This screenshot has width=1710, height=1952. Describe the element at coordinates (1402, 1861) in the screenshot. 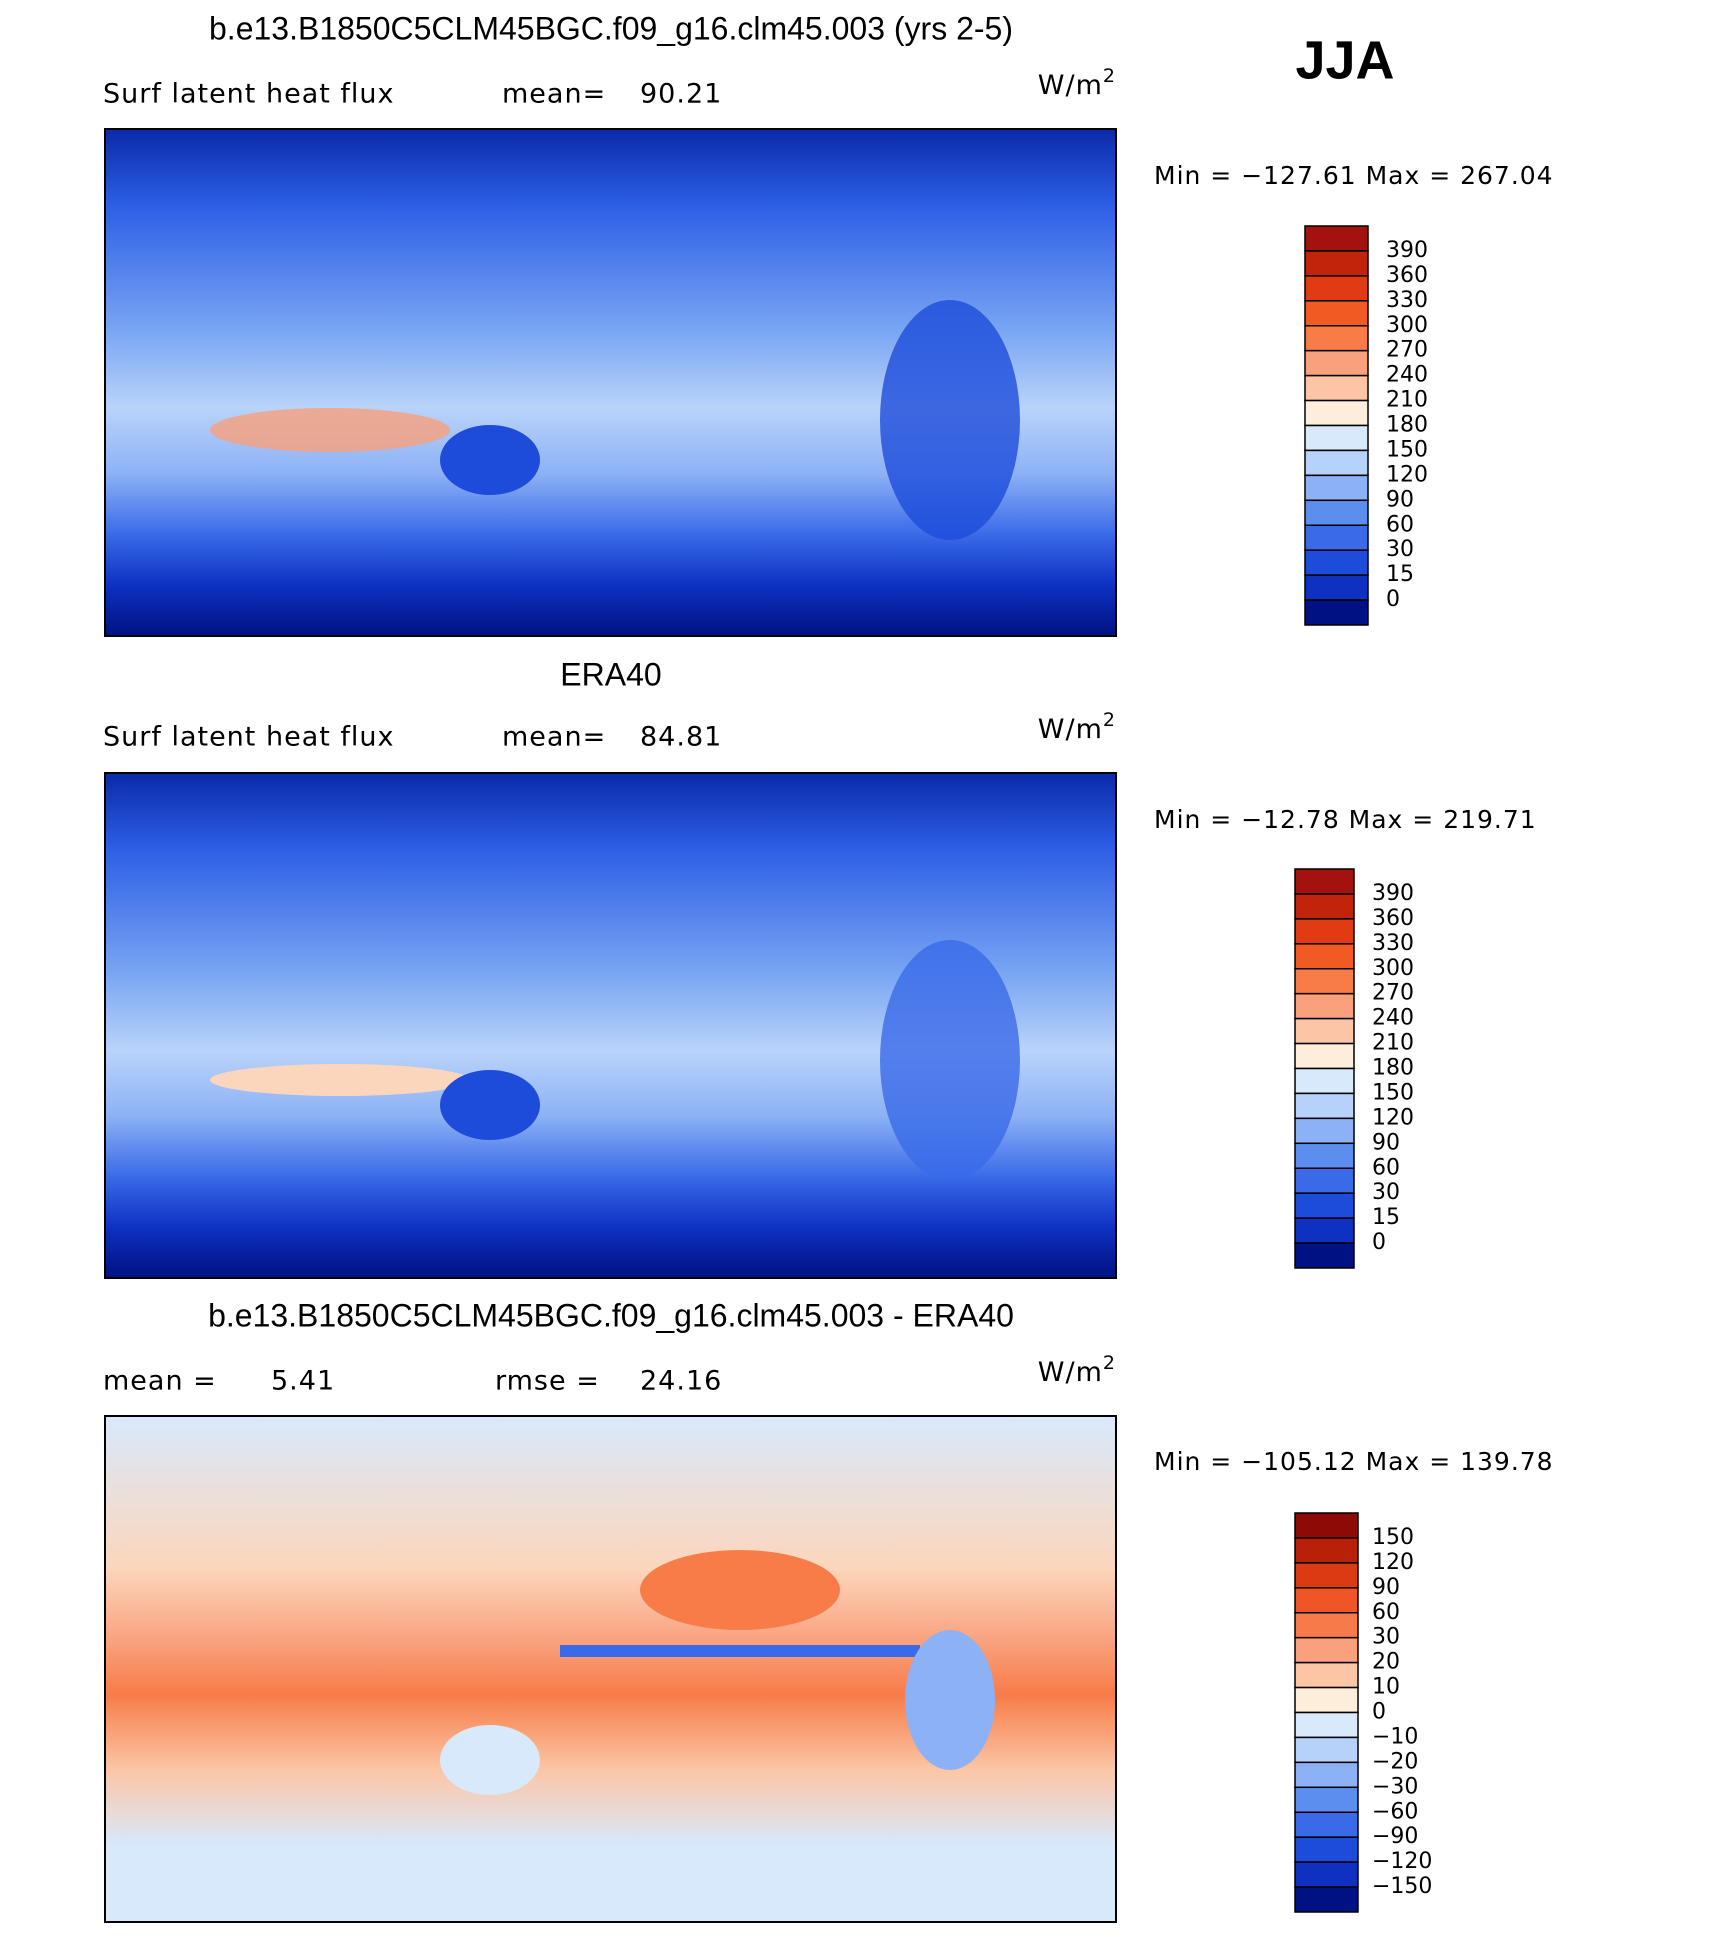

I see `colorbar-label: −120` at that location.